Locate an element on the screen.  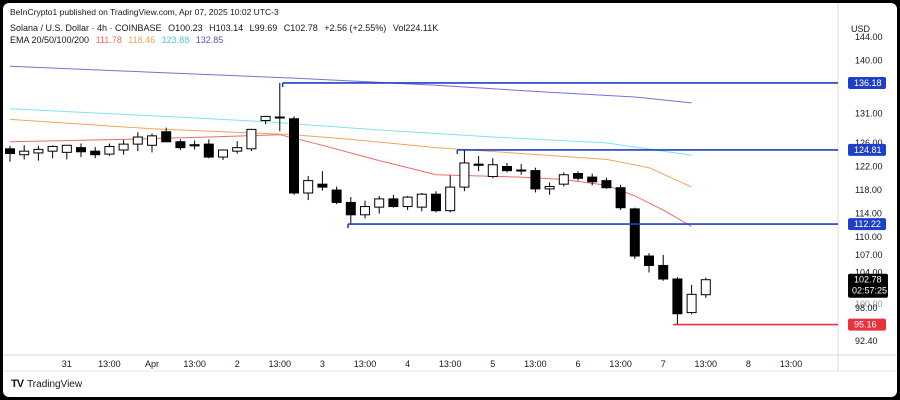
volume-value: Vol224.11K is located at coordinates (415, 28).